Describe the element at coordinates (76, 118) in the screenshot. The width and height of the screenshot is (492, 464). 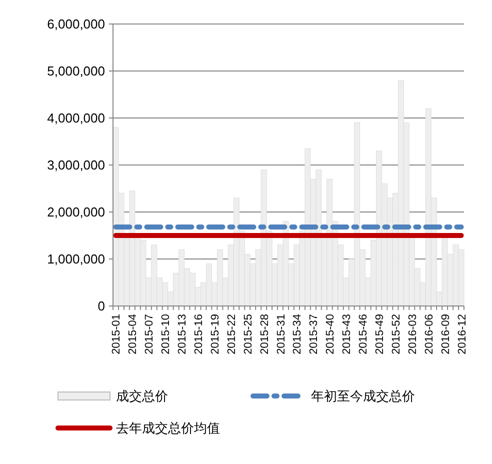
I see `y-tick-label: 4,000,000` at that location.